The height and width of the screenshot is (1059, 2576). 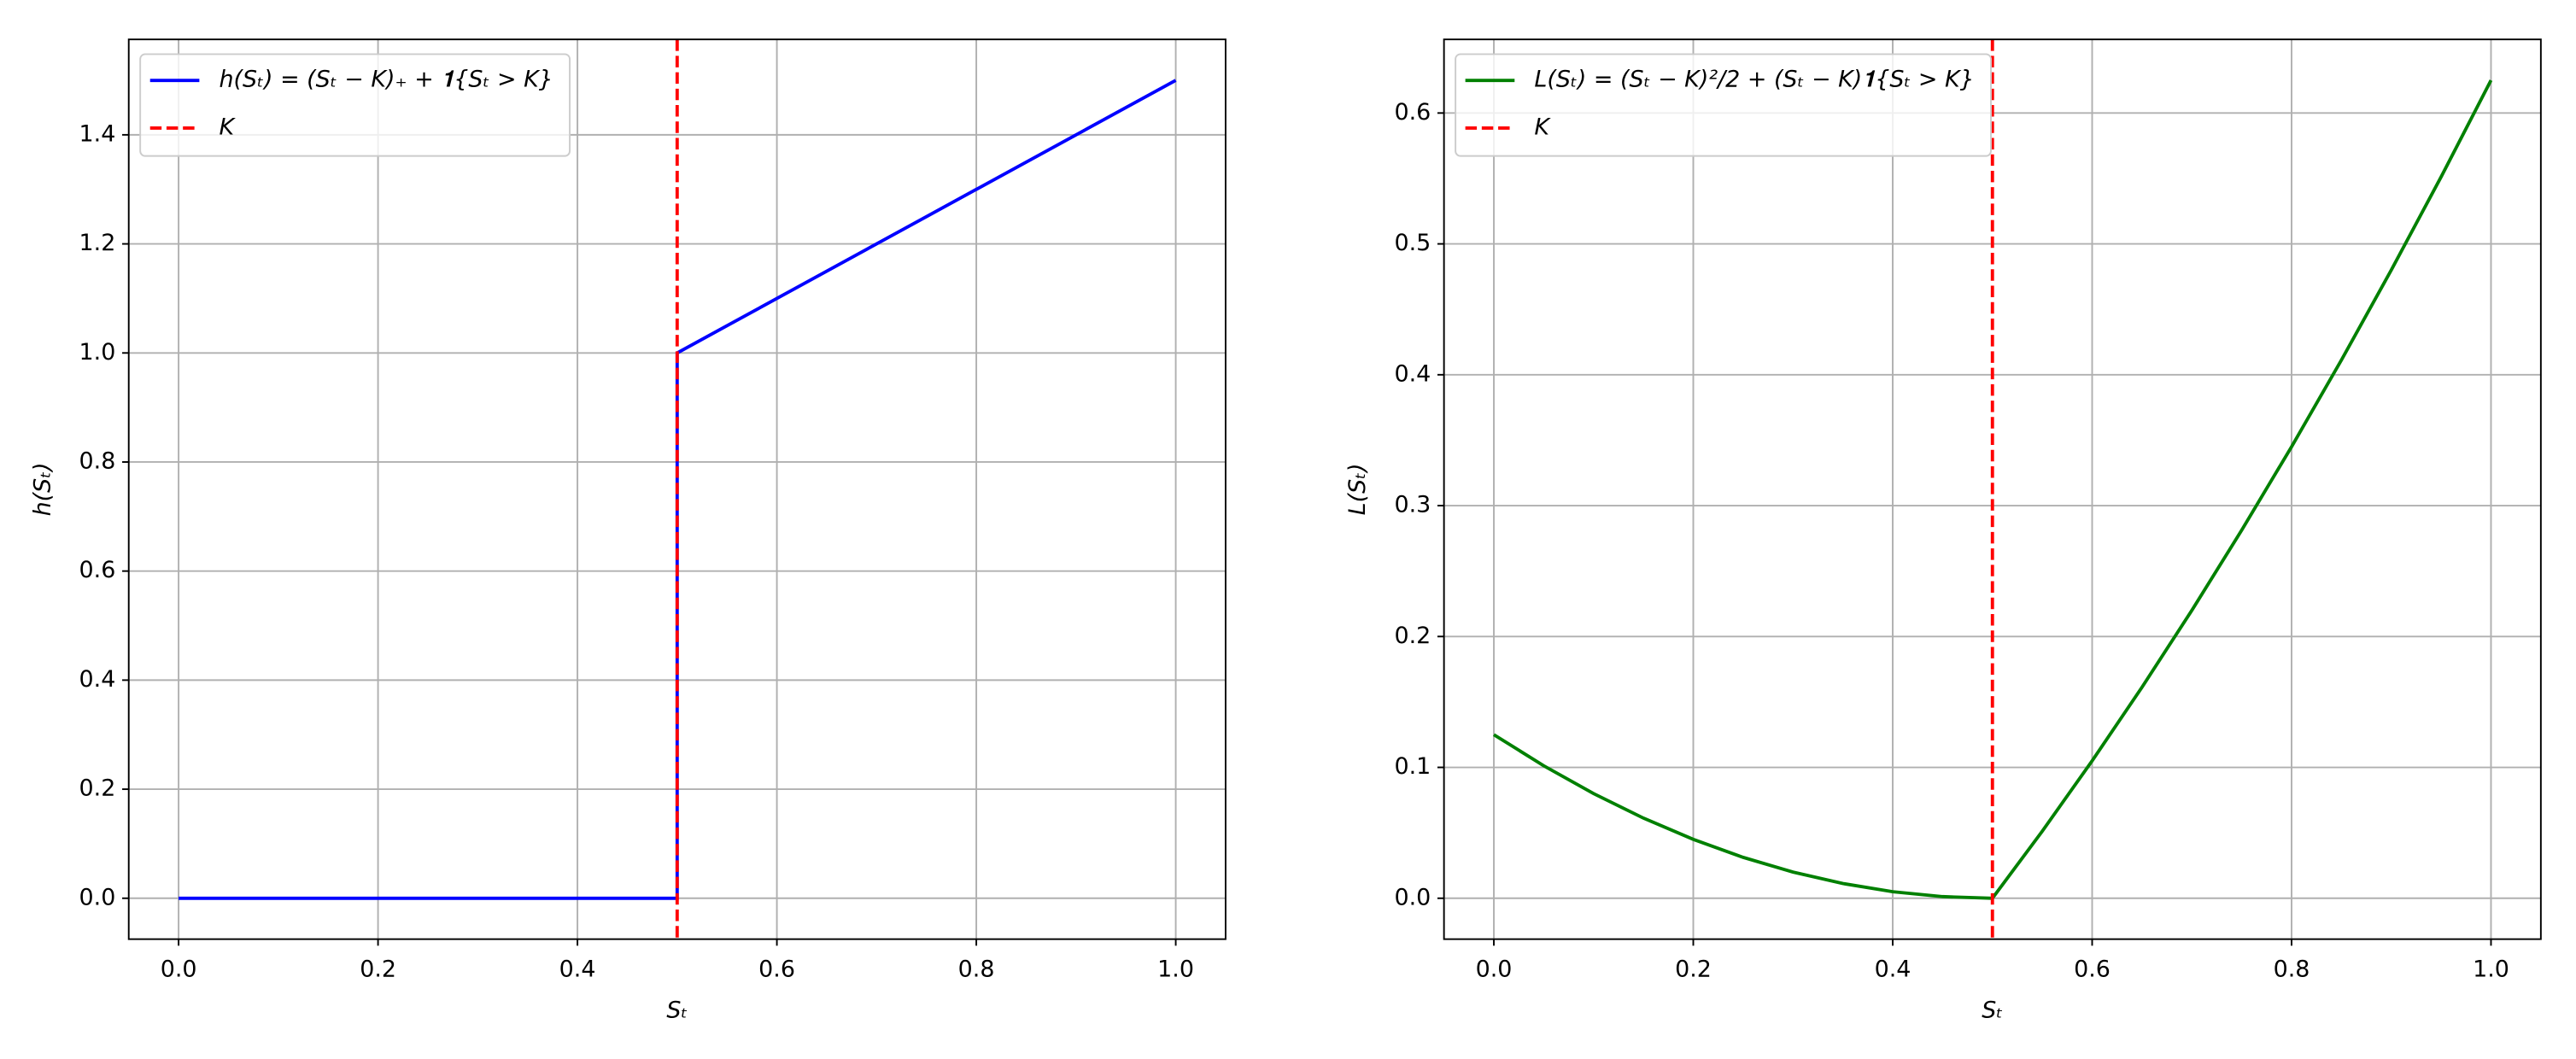 I want to click on y-axis-label: L(Sₜ), so click(x=1357, y=489).